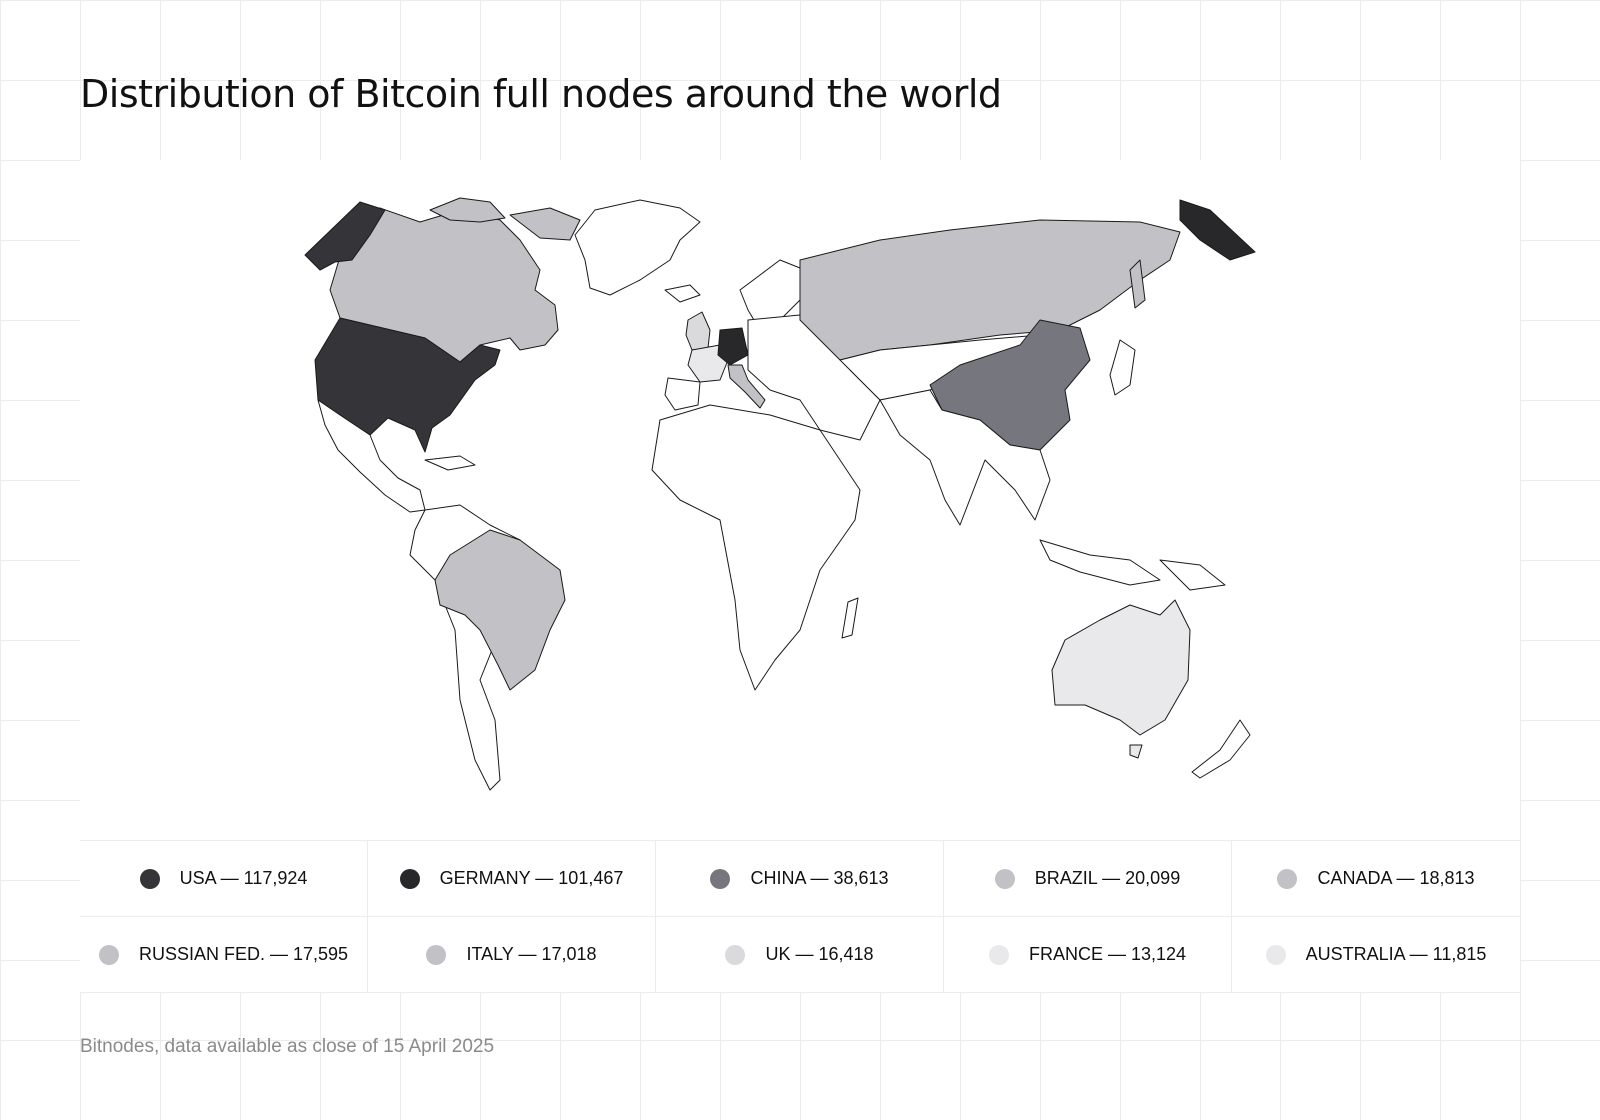 Image resolution: width=1600 pixels, height=1120 pixels. I want to click on legend-label: RUSSIAN FED. — 17,595, so click(243, 954).